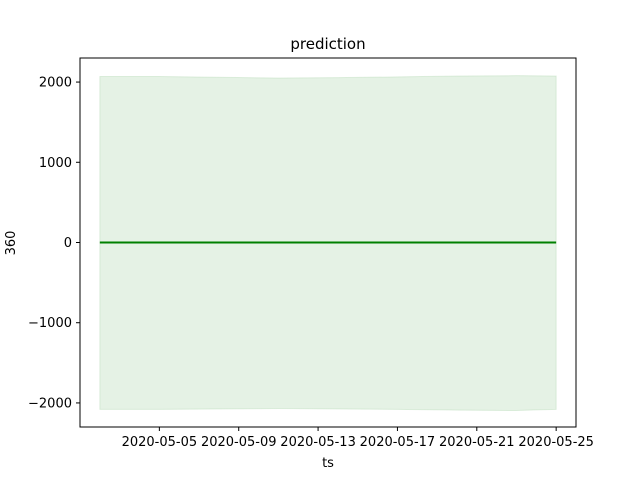 The width and height of the screenshot is (640, 480). What do you see at coordinates (160, 442) in the screenshot?
I see `x-tick-label: 2020-05-05` at bounding box center [160, 442].